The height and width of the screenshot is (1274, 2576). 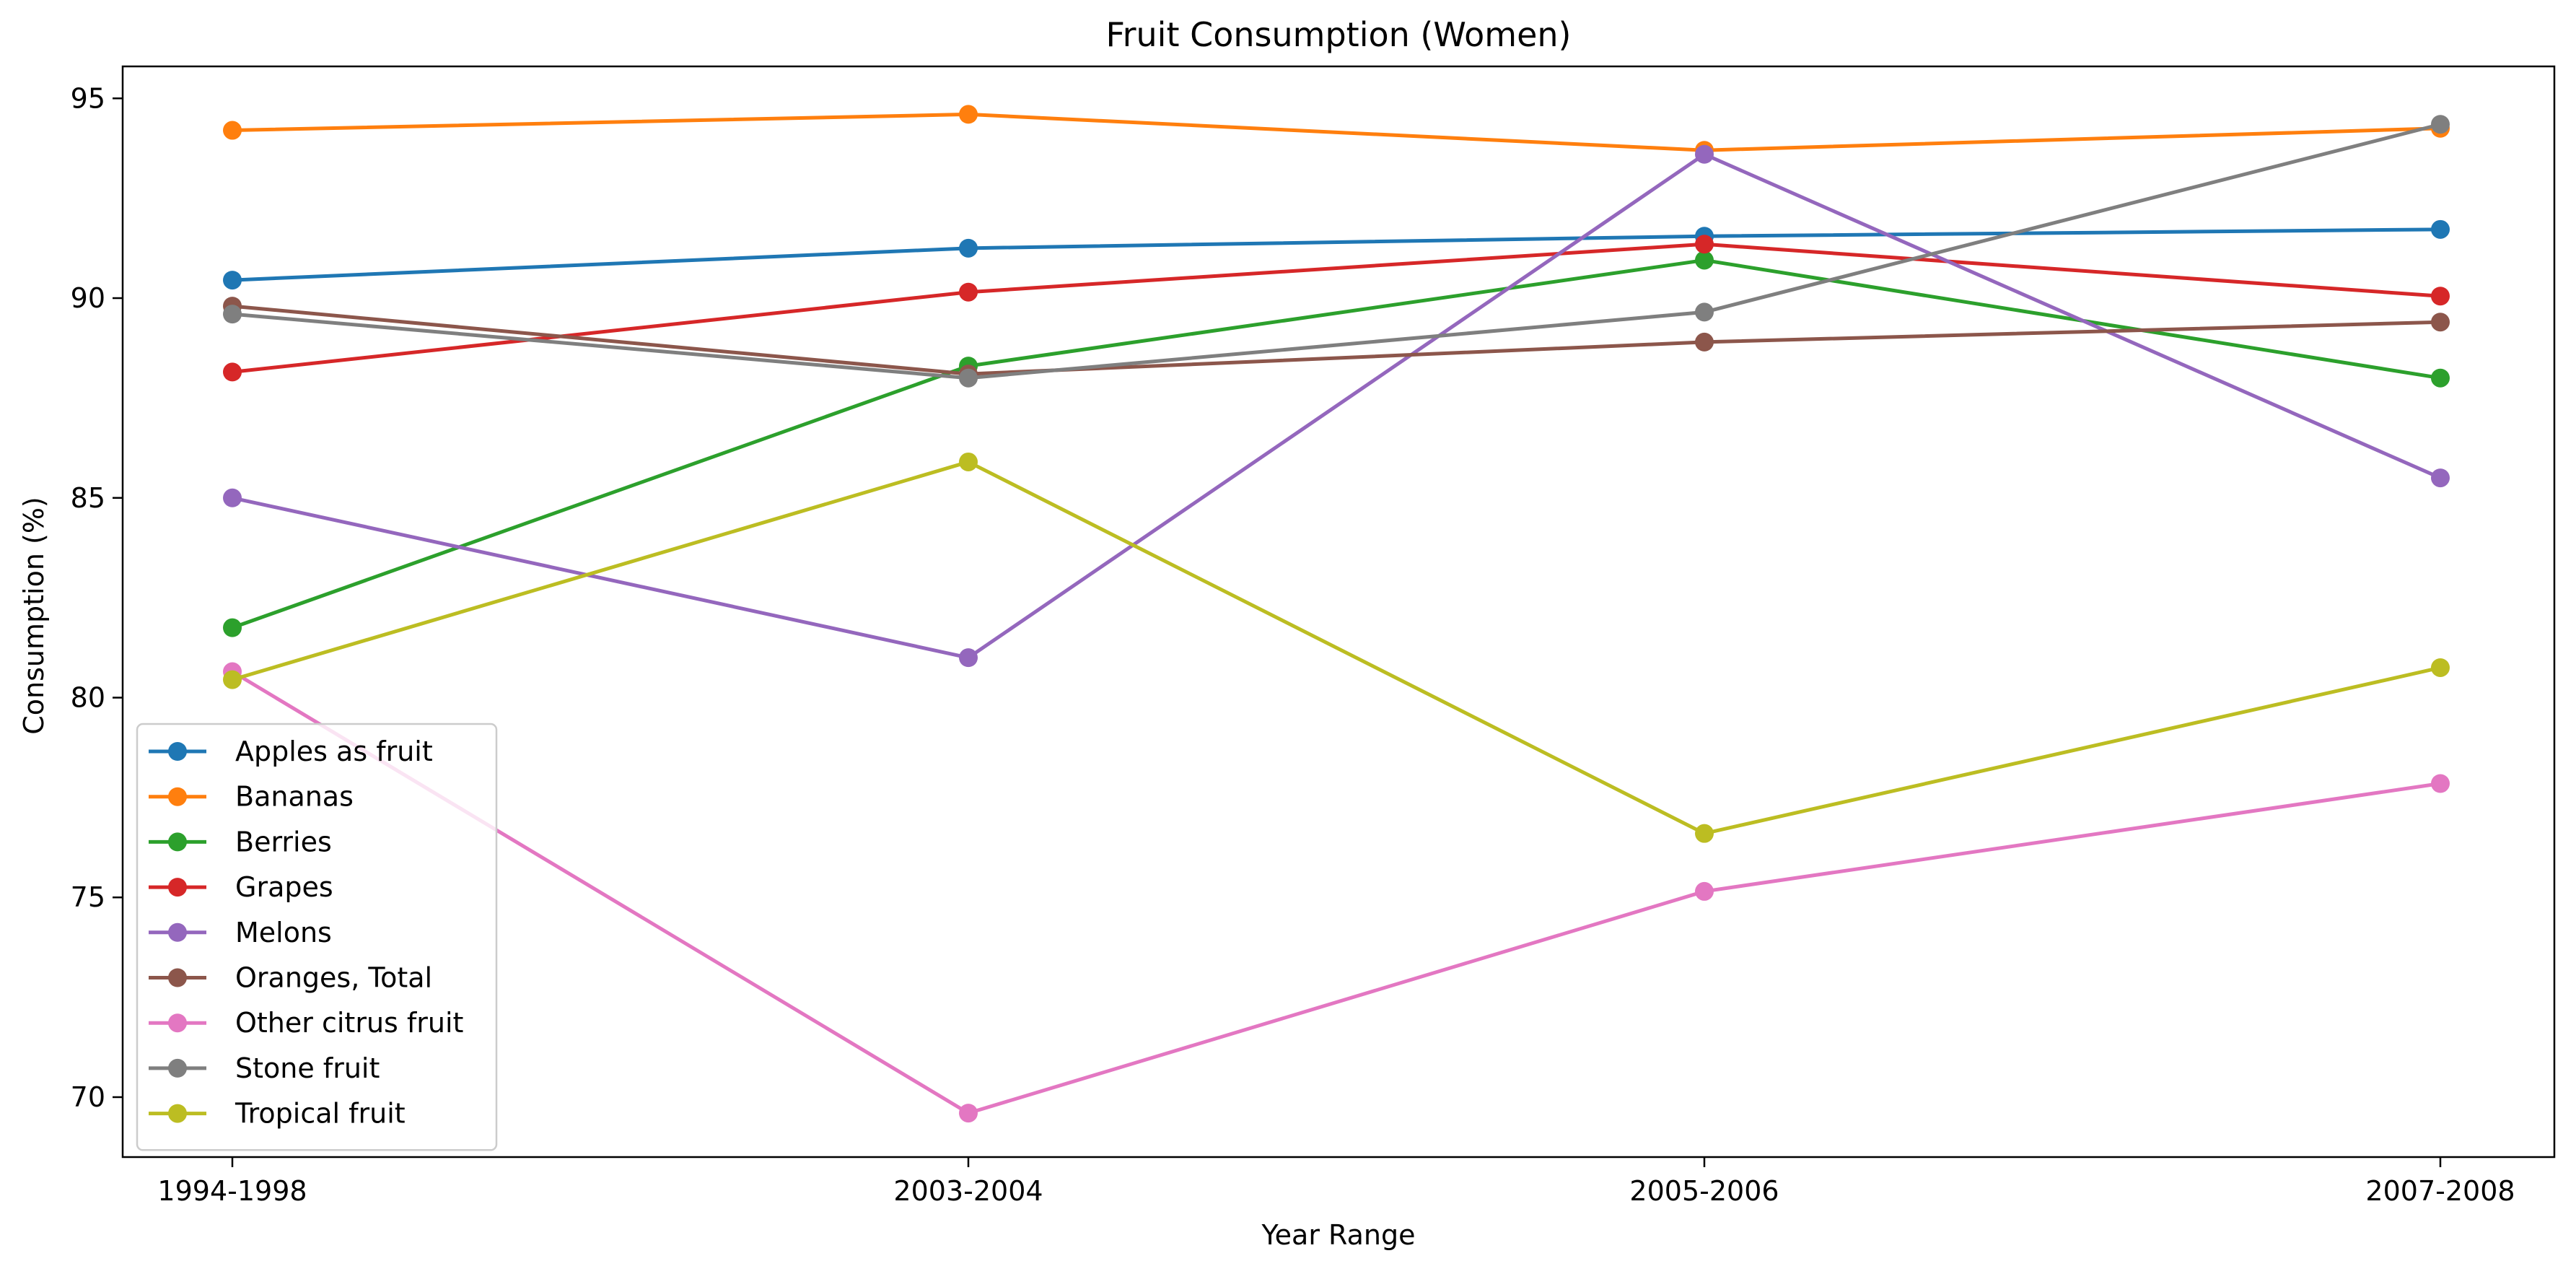 I want to click on legend-label: Oranges, Total, so click(x=333, y=978).